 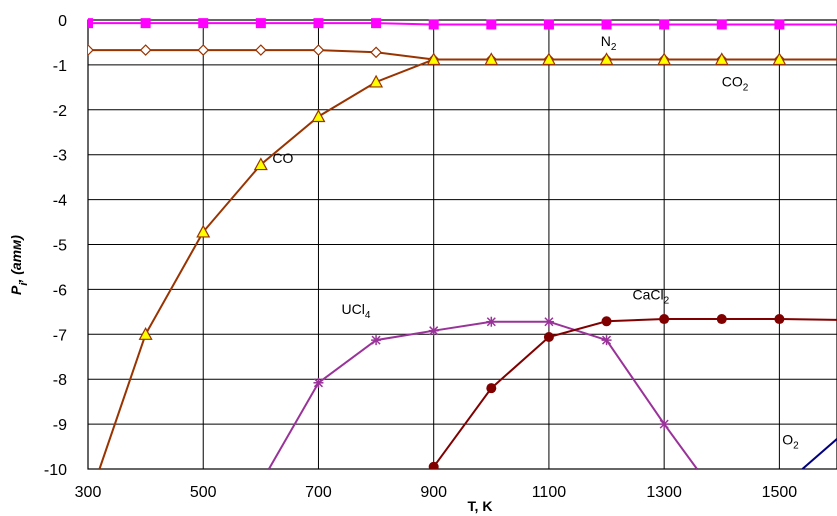 What do you see at coordinates (60, 425) in the screenshot?
I see `y-tick-label: -9` at bounding box center [60, 425].